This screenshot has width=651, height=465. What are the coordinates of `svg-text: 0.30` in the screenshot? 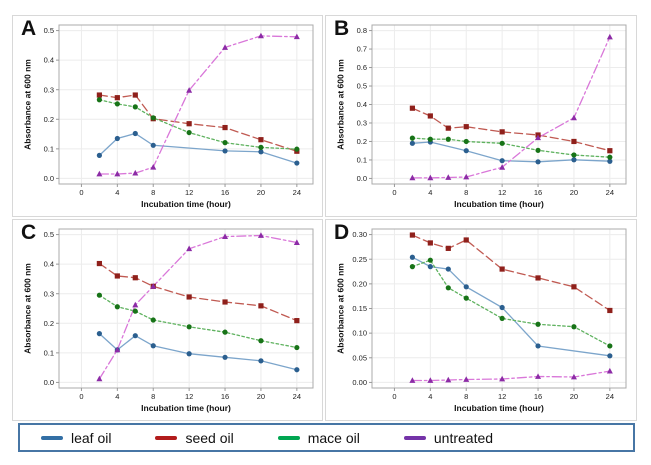 It's located at (359, 234).